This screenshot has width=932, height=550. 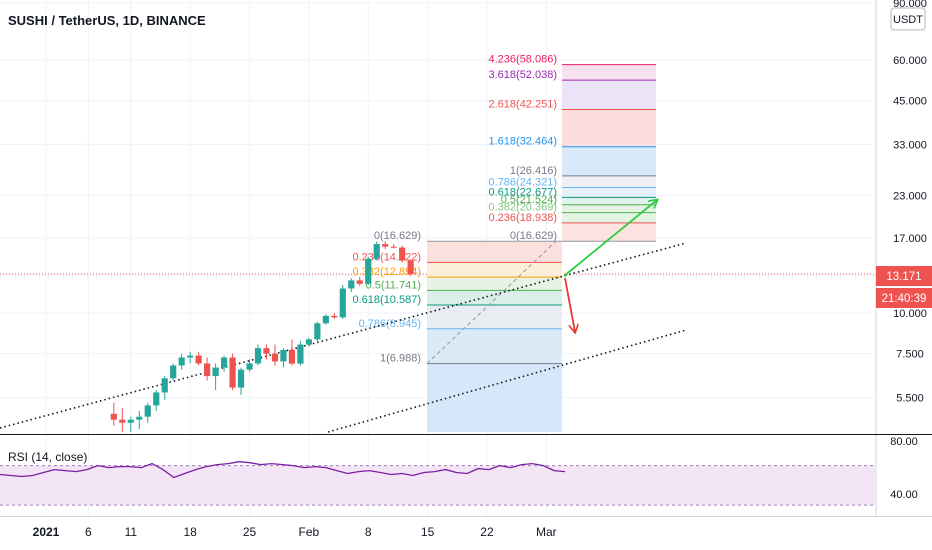 I want to click on rsi-tick-lower: 40.00, so click(x=904, y=495).